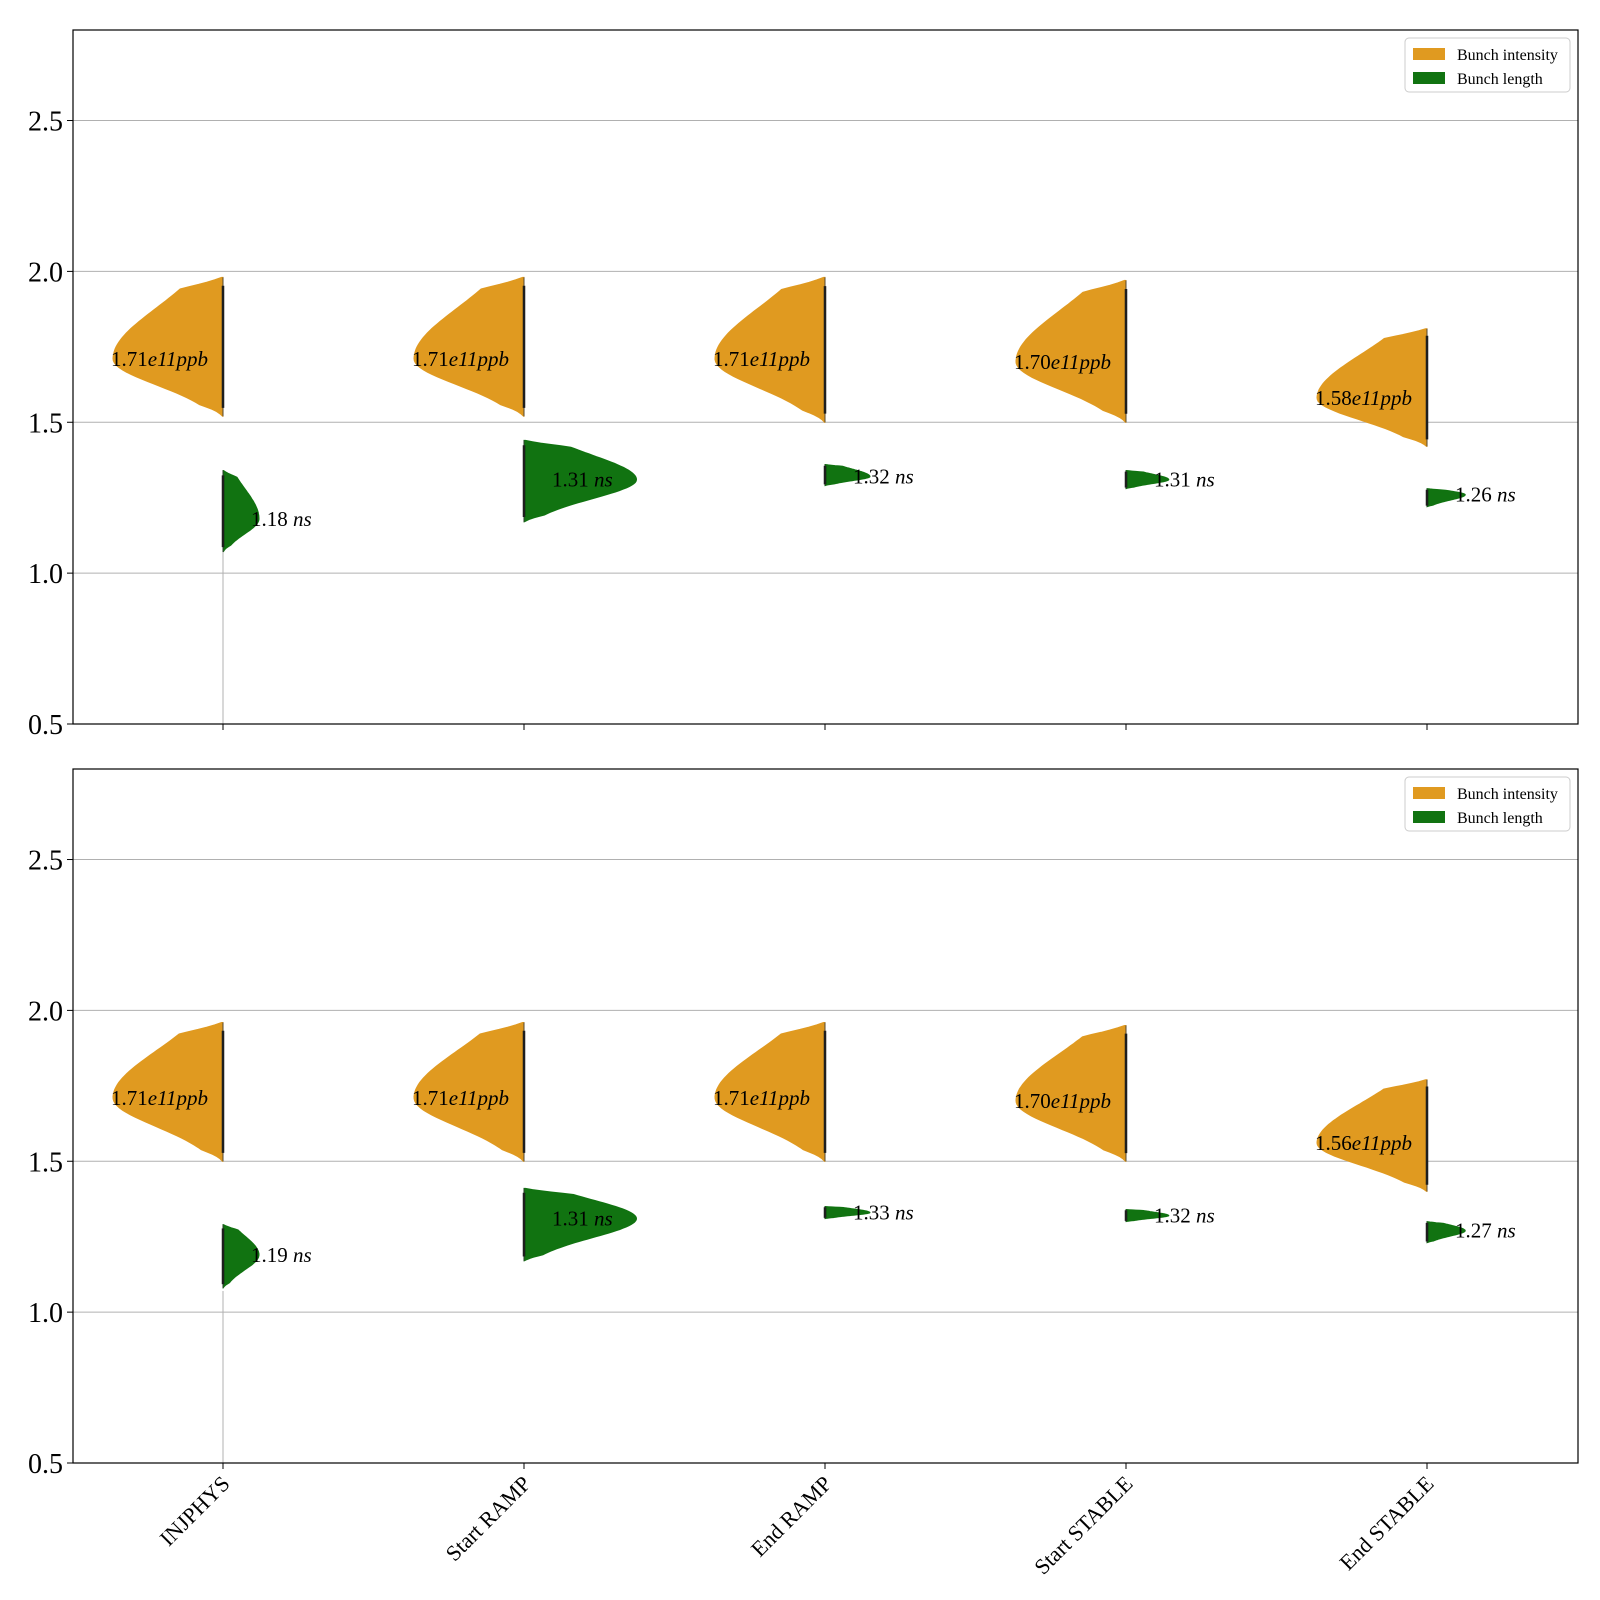 The image size is (1600, 1600). I want to click on intensity-median-label-4: 1.56e11ppb, so click(1363, 1143).